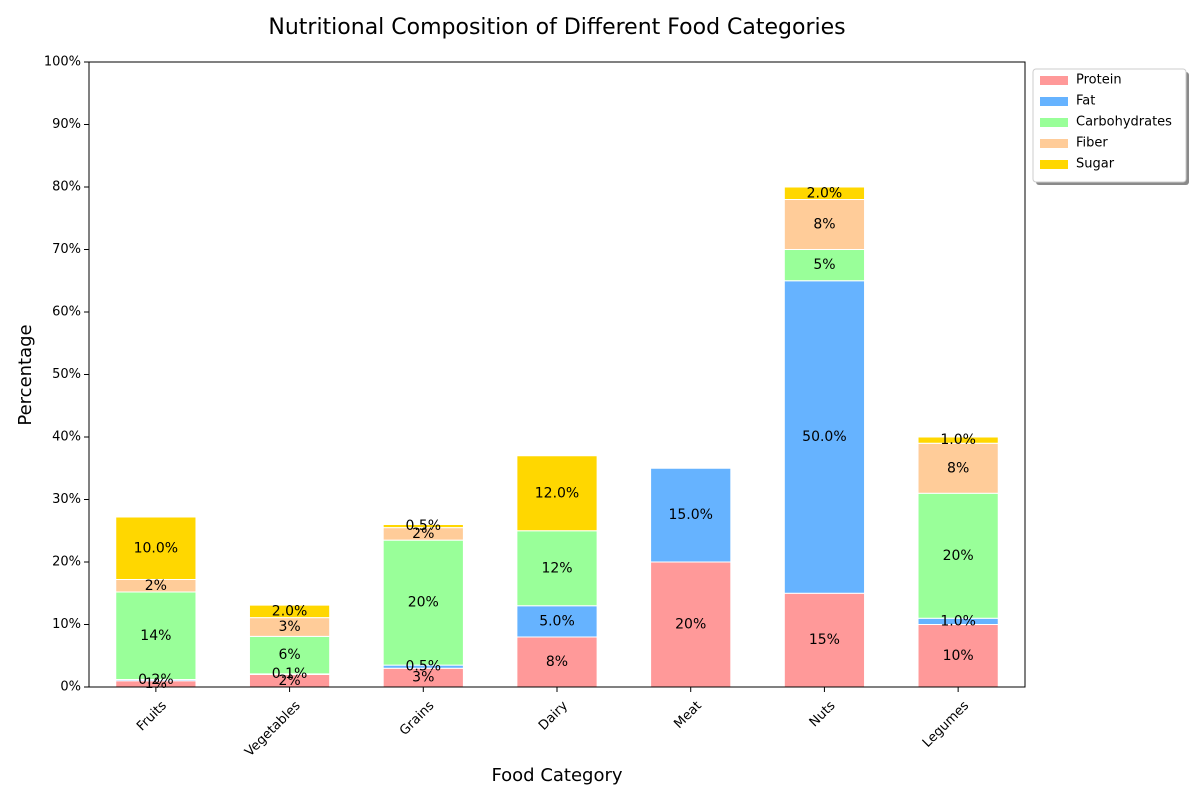 This screenshot has height=800, width=1200. What do you see at coordinates (66, 499) in the screenshot?
I see `y-tick-label: 30%` at bounding box center [66, 499].